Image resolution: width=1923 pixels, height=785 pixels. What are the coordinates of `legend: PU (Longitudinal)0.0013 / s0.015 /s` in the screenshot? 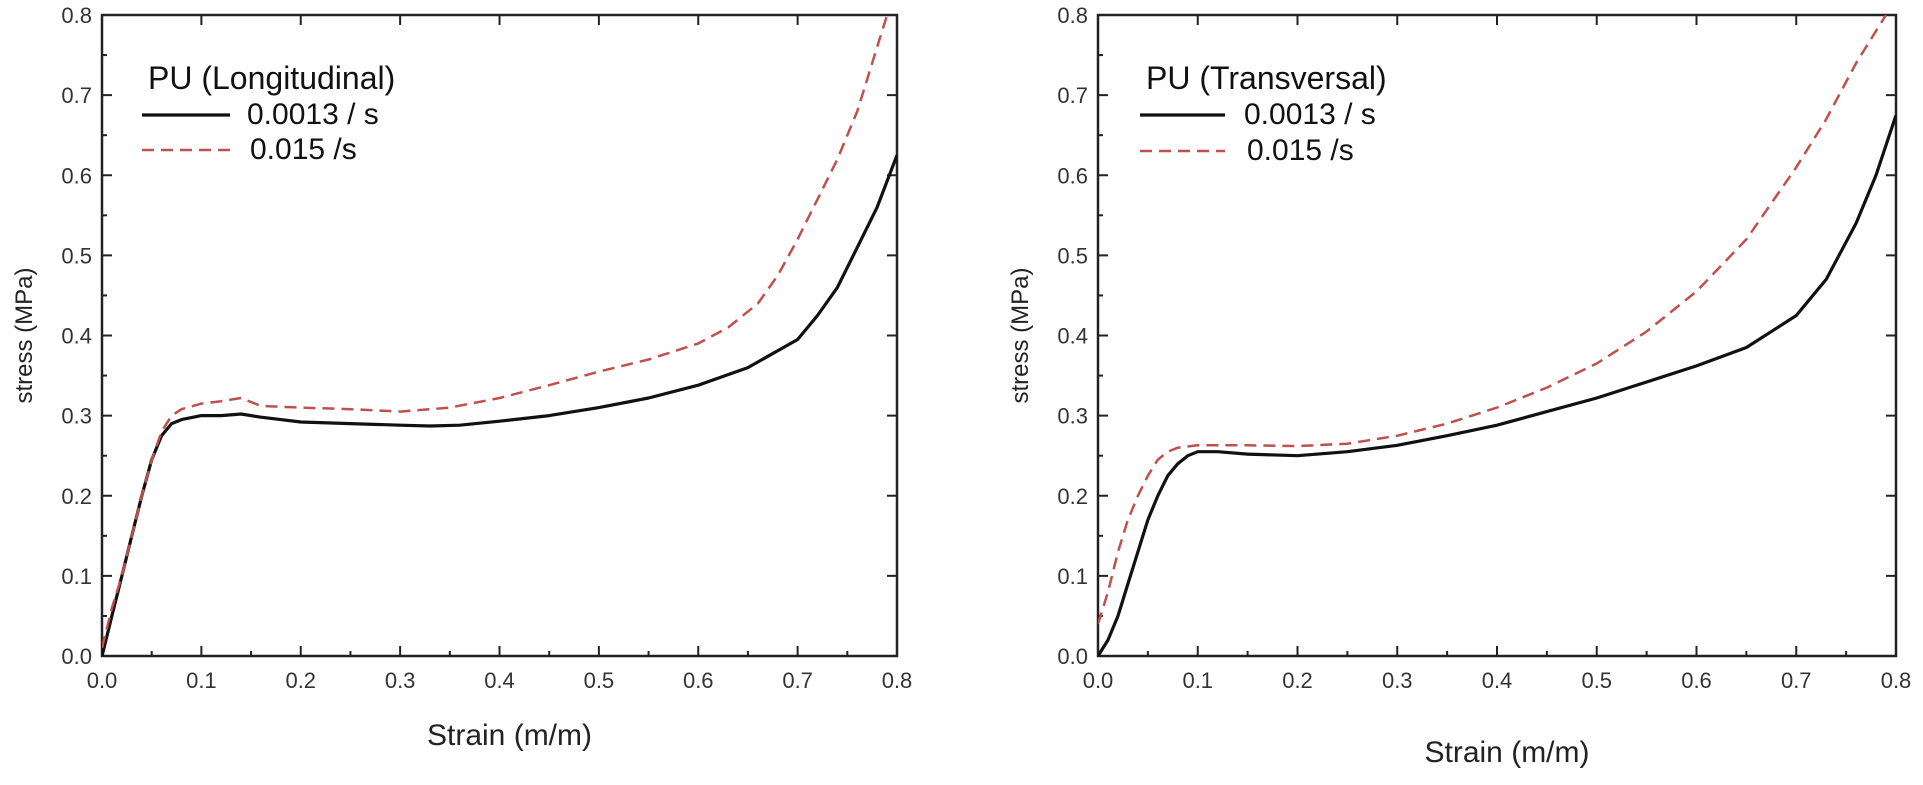 It's located at (268, 113).